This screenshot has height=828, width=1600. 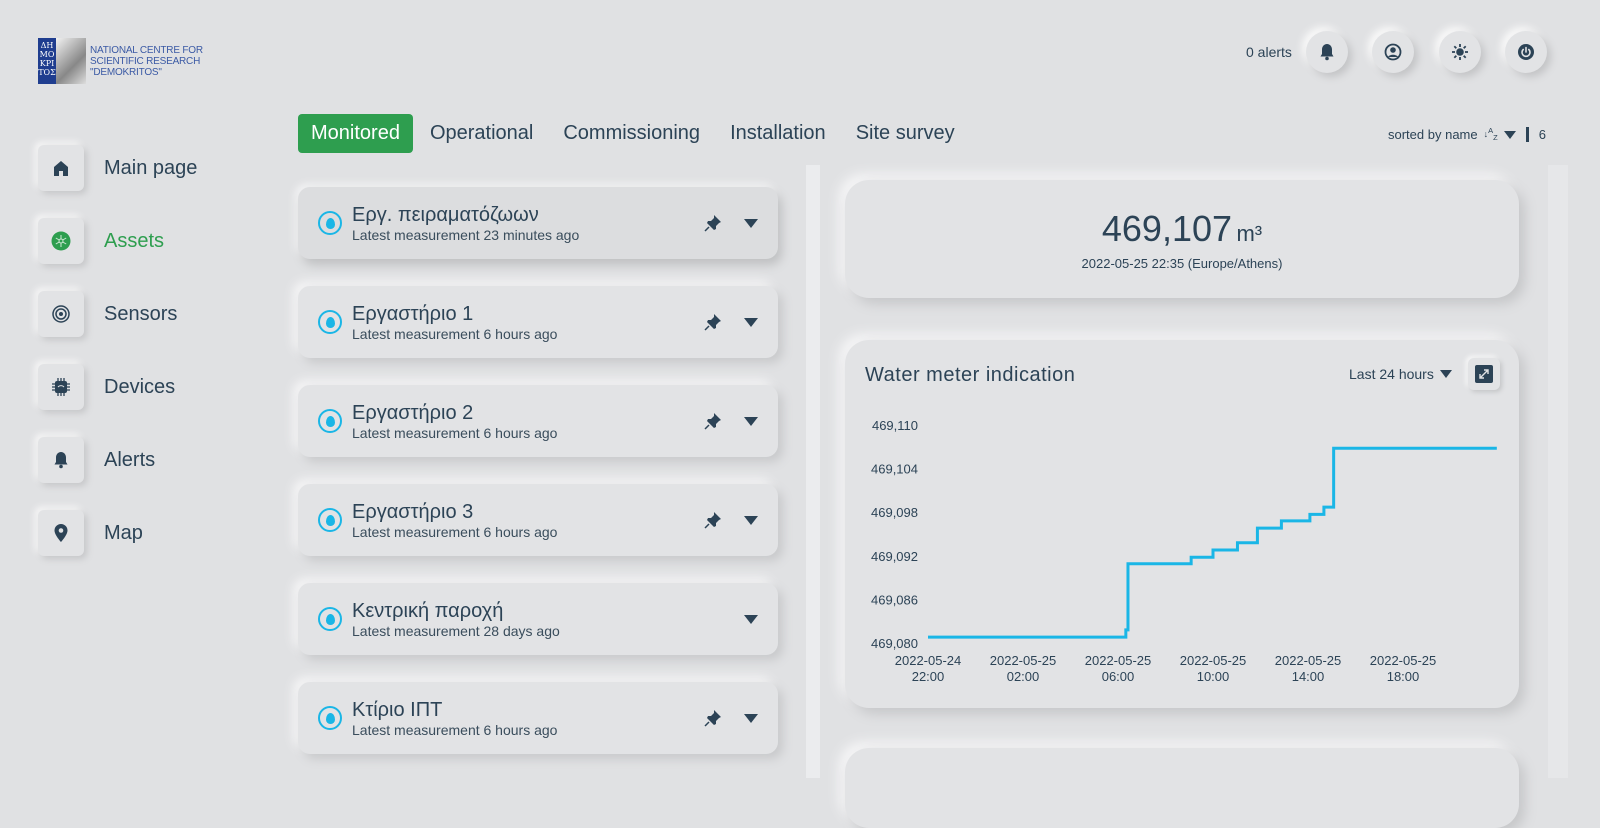 I want to click on sidebar-item-devices: Devices, so click(x=106, y=387).